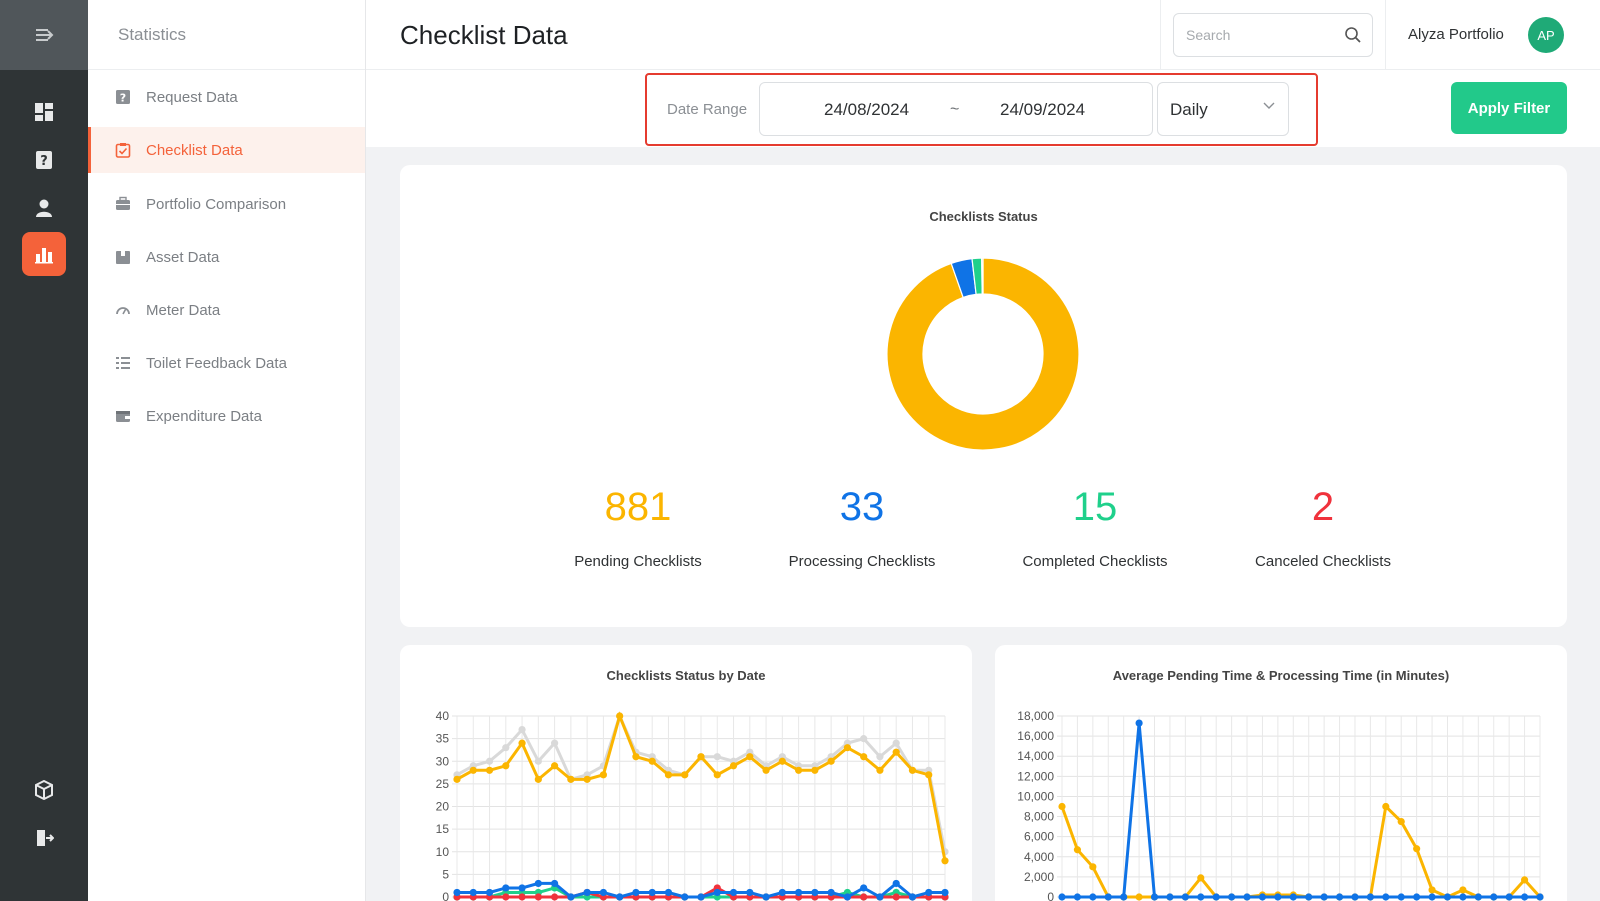 This screenshot has height=901, width=1600. I want to click on date-to-value: 24/09/2024, so click(1043, 109).